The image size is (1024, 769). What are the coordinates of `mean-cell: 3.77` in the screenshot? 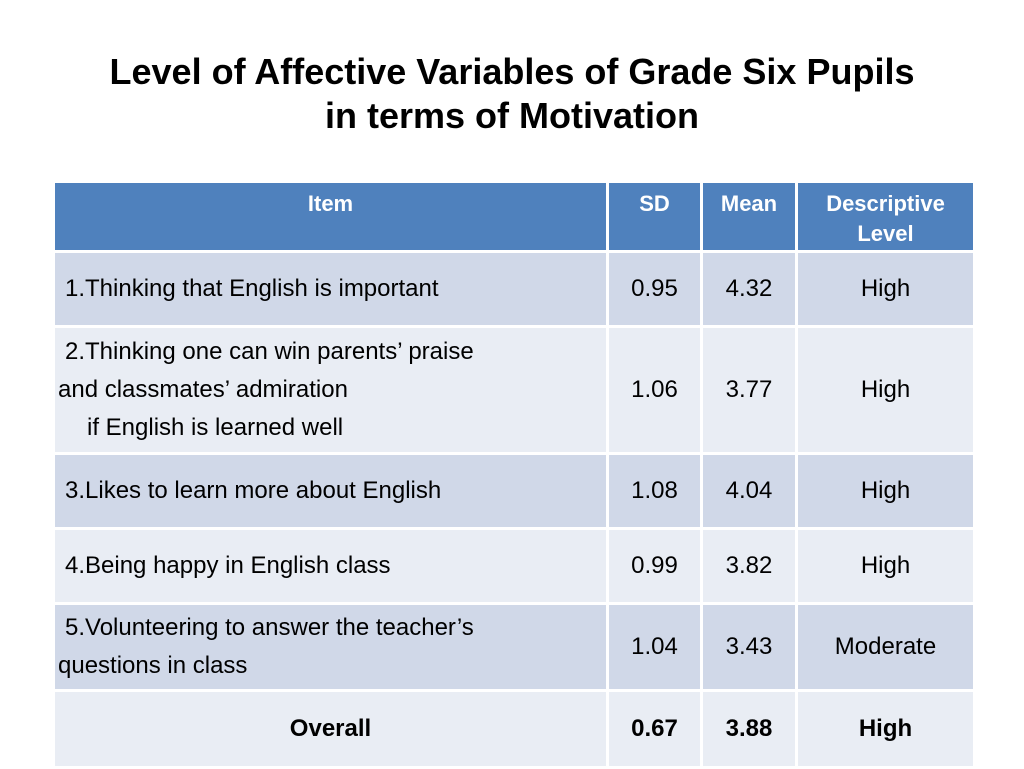 It's located at (749, 390).